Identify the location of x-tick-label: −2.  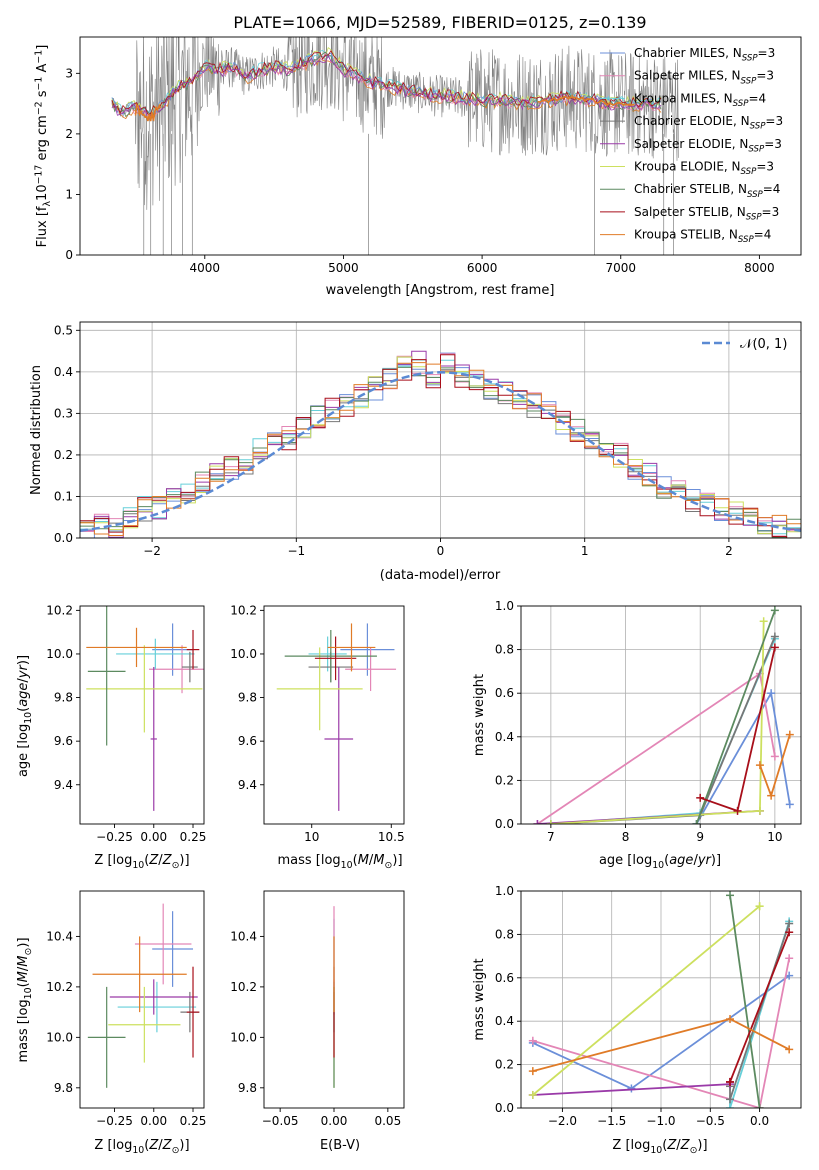
(152, 551).